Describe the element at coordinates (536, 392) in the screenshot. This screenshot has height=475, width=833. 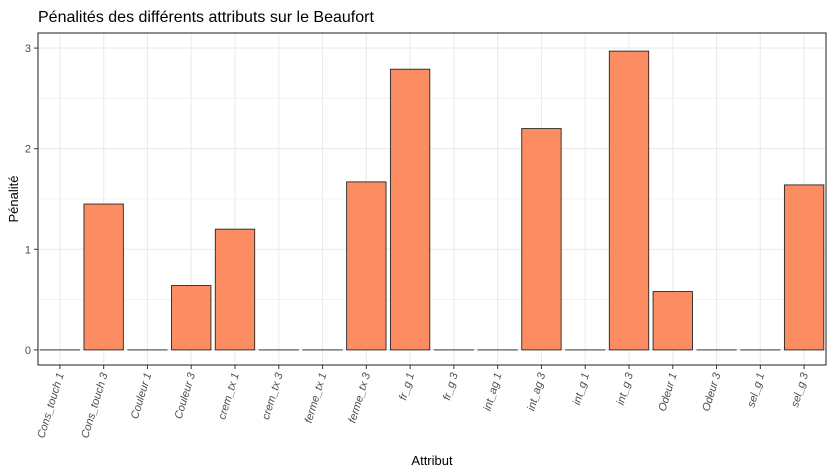
I see `x-tick-label: int_ag 3` at that location.